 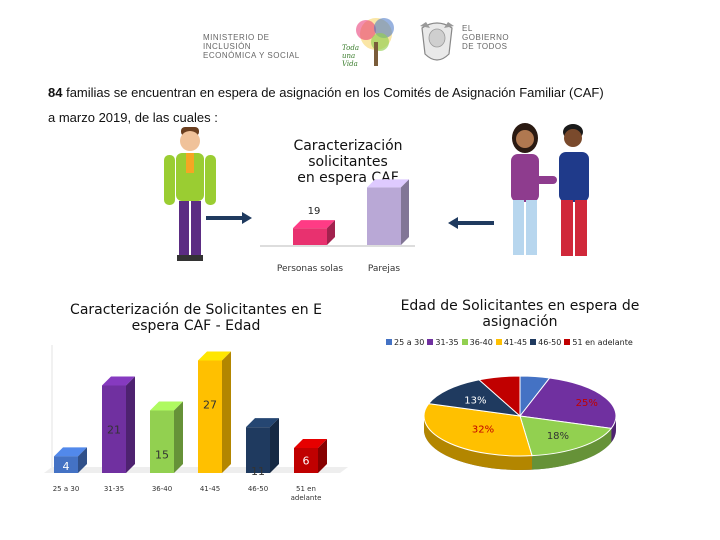 I want to click on chart2-category-label-5: 51 en, so click(x=306, y=489).